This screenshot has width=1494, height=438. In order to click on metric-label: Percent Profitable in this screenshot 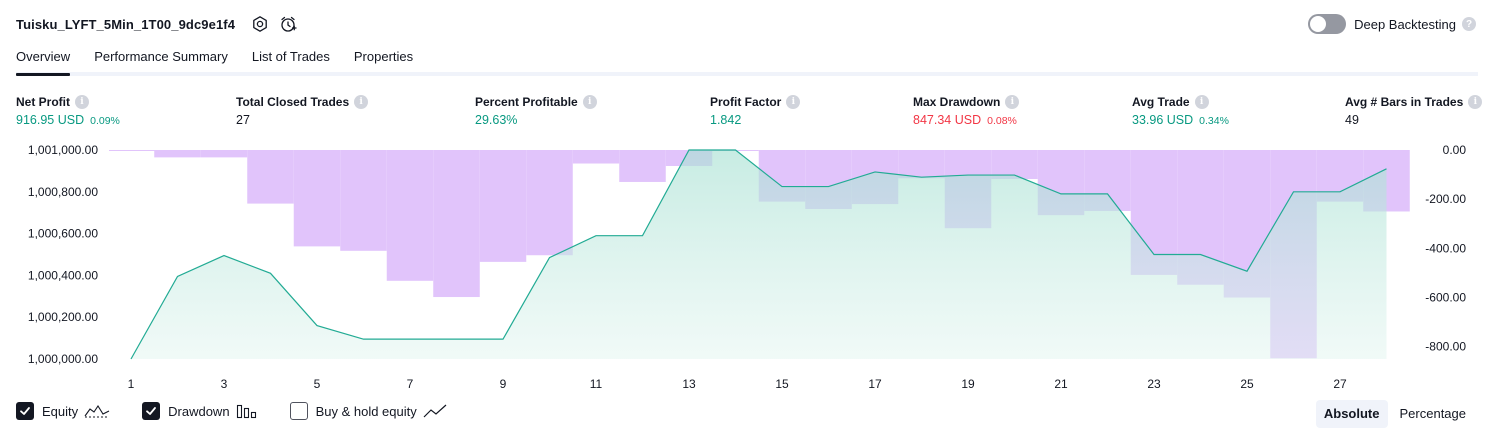, I will do `click(526, 102)`.